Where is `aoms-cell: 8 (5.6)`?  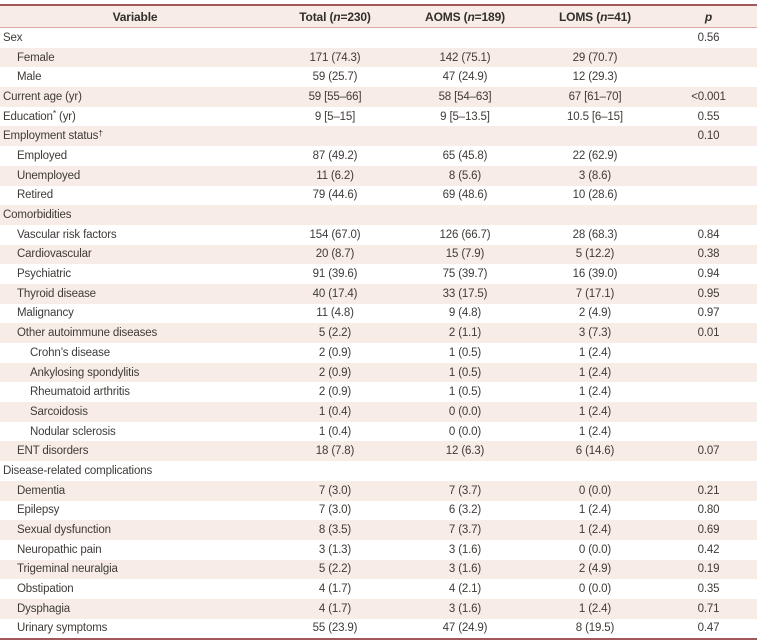
aoms-cell: 8 (5.6) is located at coordinates (465, 175).